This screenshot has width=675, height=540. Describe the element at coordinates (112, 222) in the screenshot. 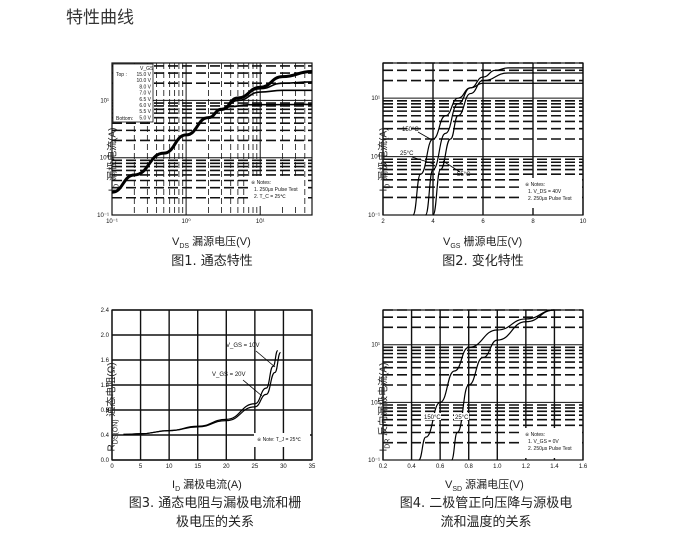

I see `x-tick-label: 10⁻¹` at that location.